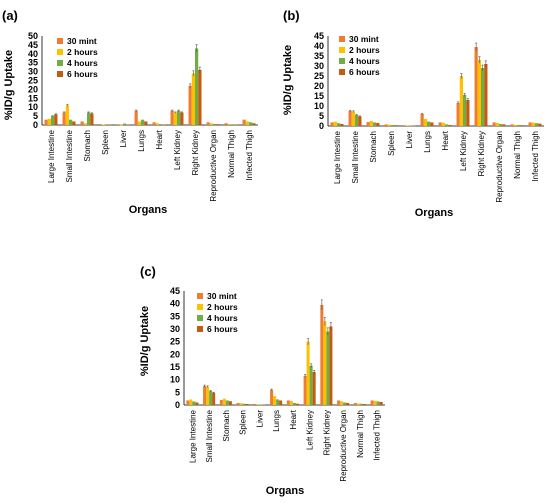 The image size is (550, 503). Describe the element at coordinates (372, 402) in the screenshot. I see `panel-c-bar-infected-thigh-30-mint` at that location.